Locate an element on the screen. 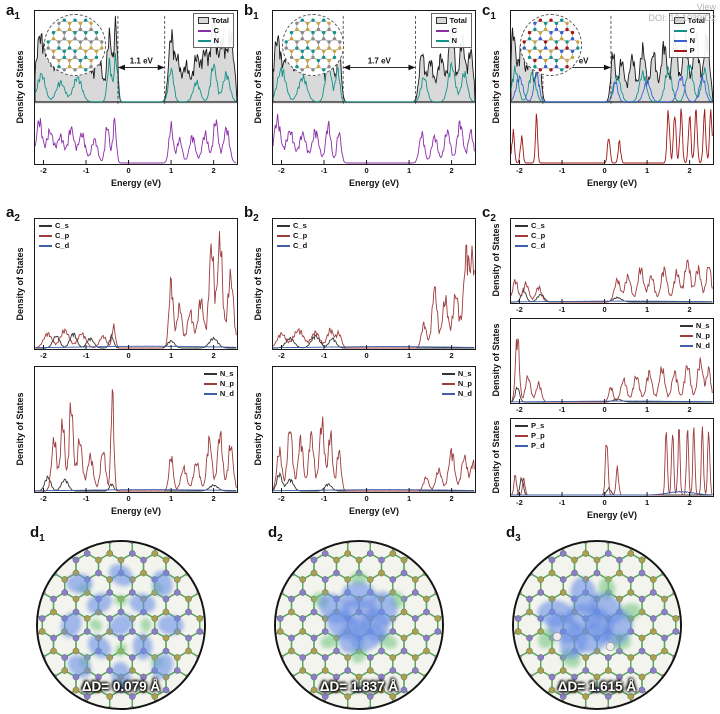 The image size is (720, 714). legend-label: C_s is located at coordinates (300, 225).